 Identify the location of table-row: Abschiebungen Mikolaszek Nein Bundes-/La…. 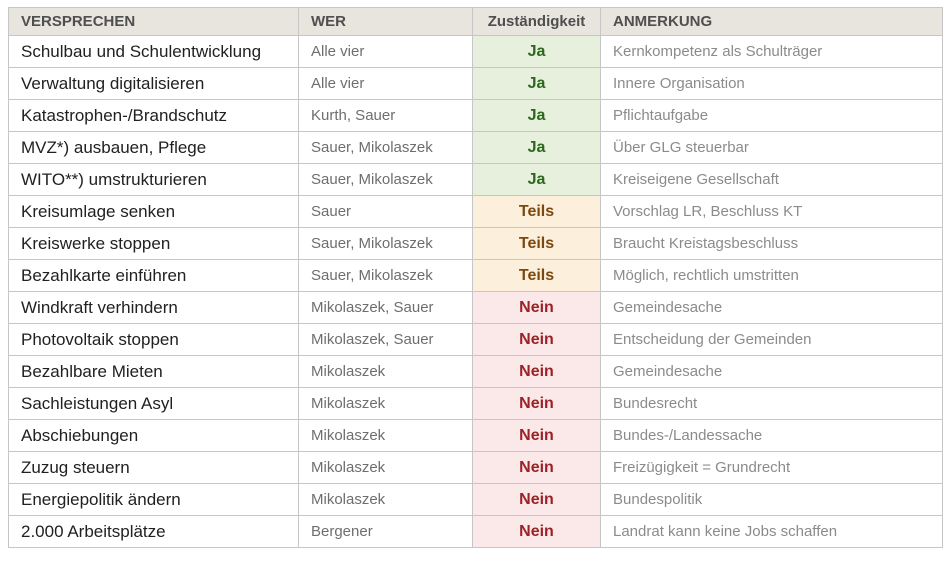
(475, 435).